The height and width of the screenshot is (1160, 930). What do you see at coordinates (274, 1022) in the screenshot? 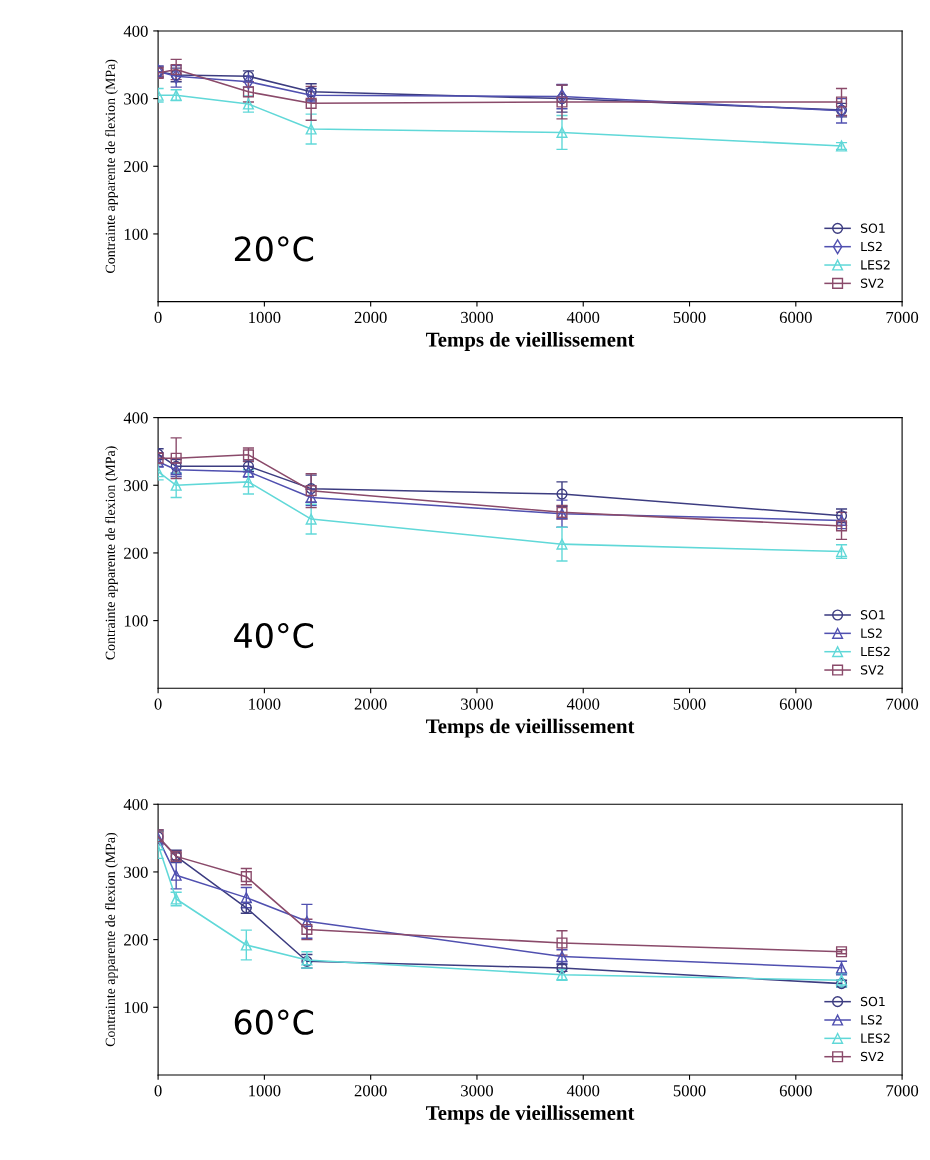
I see `annotation: 60°C` at bounding box center [274, 1022].